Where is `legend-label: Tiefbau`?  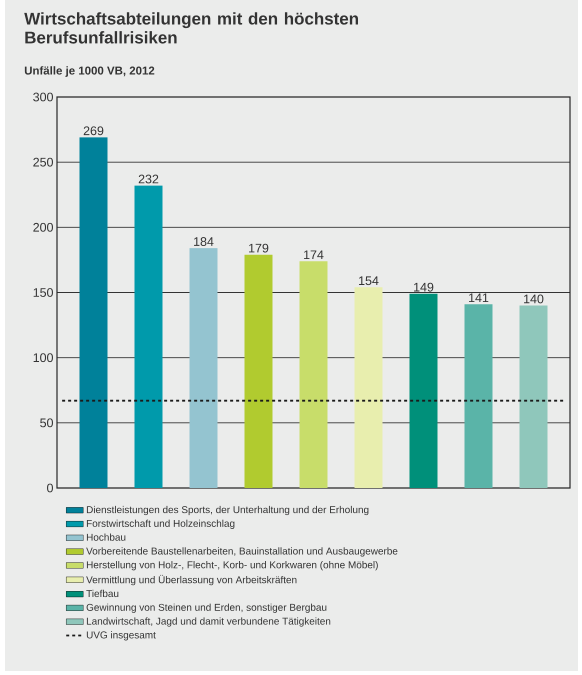 legend-label: Tiefbau is located at coordinates (102, 594).